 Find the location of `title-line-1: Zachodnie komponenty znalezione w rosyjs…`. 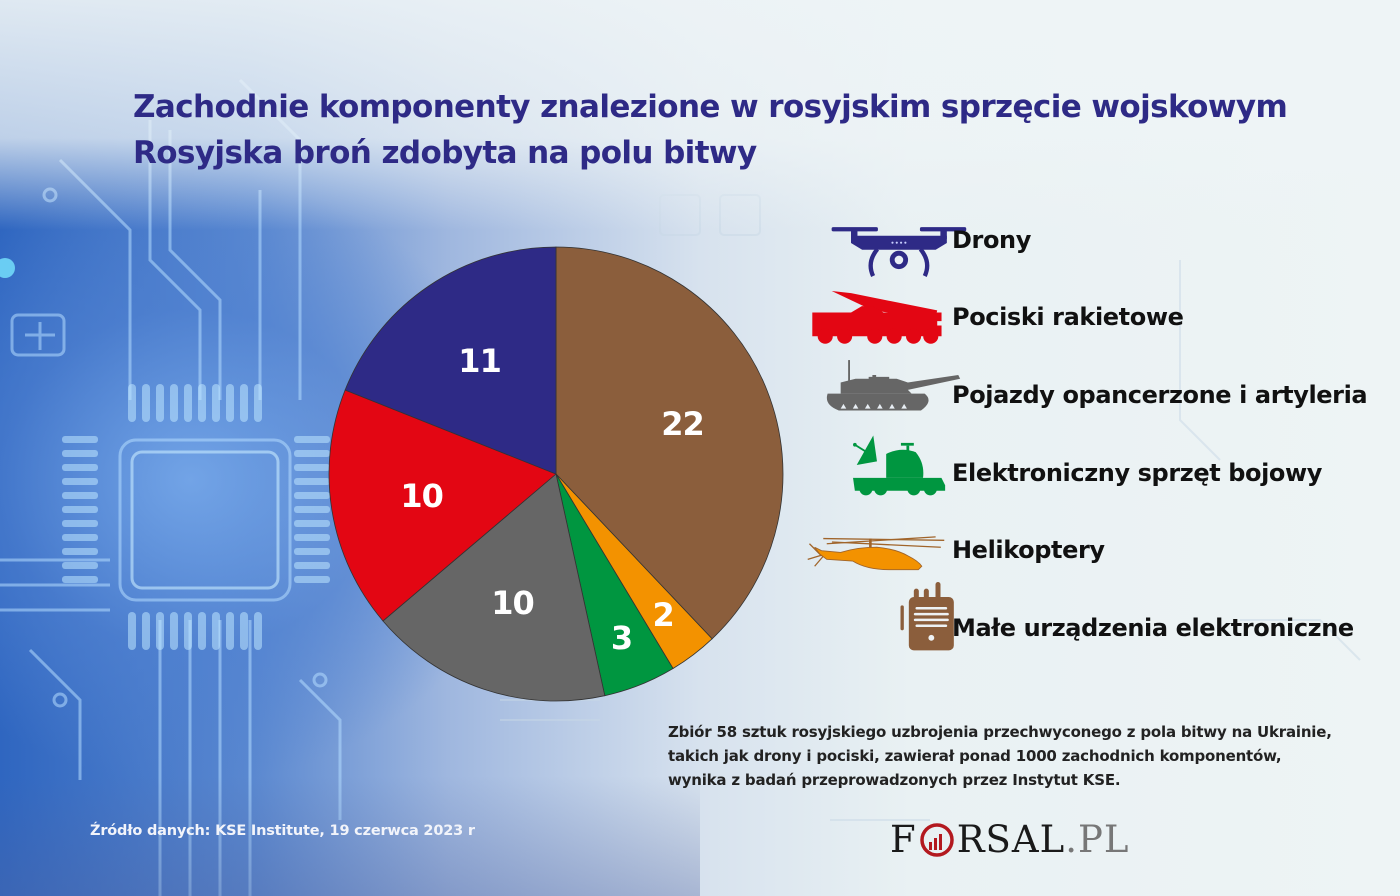

title-line-1: Zachodnie komponenty znalezione w rosyjs… is located at coordinates (710, 107).